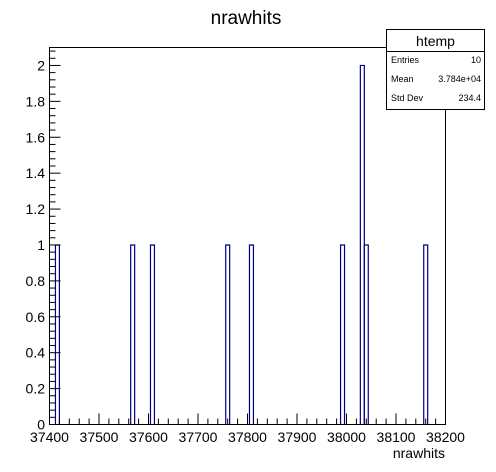 This screenshot has height=472, width=496. I want to click on stats-label: Std Dev, so click(407, 98).